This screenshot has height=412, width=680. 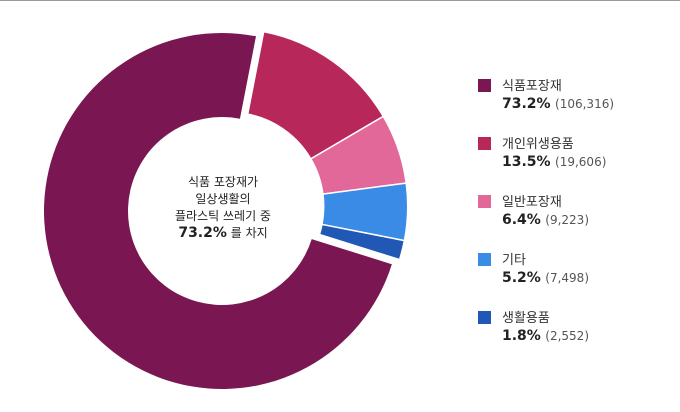 I want to click on legend-count: (2,552), so click(x=567, y=336).